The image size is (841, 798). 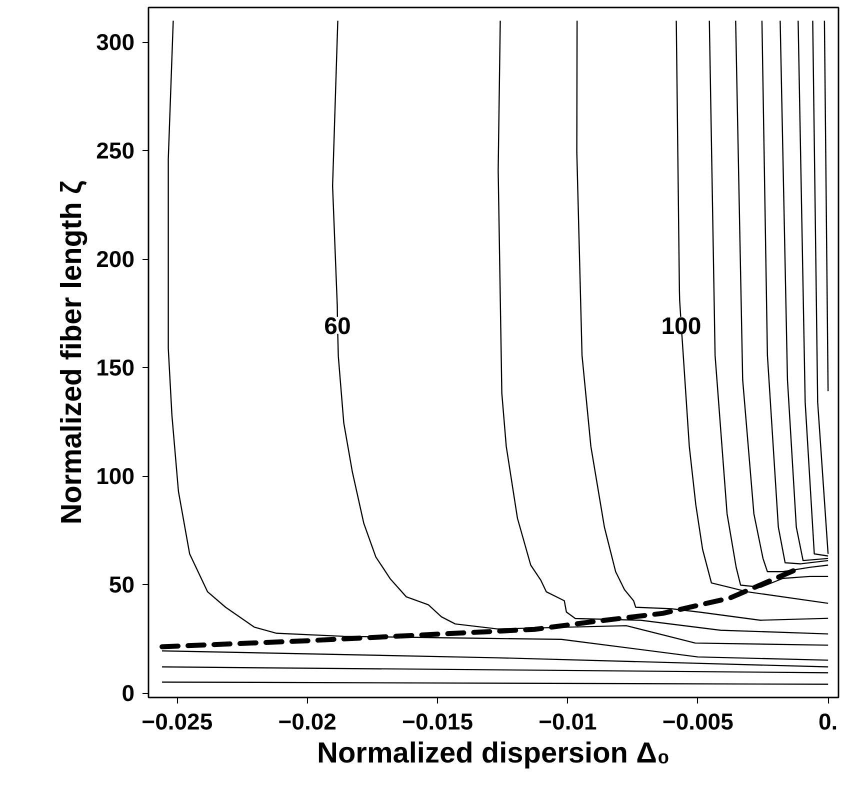 I want to click on y-tick-label: 100, so click(x=115, y=476).